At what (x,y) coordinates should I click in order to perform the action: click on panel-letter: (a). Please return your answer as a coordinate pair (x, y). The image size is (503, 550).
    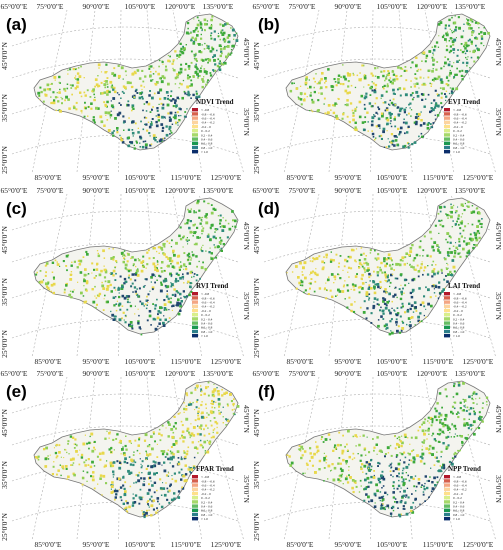
    Looking at the image, I should click on (16, 24).